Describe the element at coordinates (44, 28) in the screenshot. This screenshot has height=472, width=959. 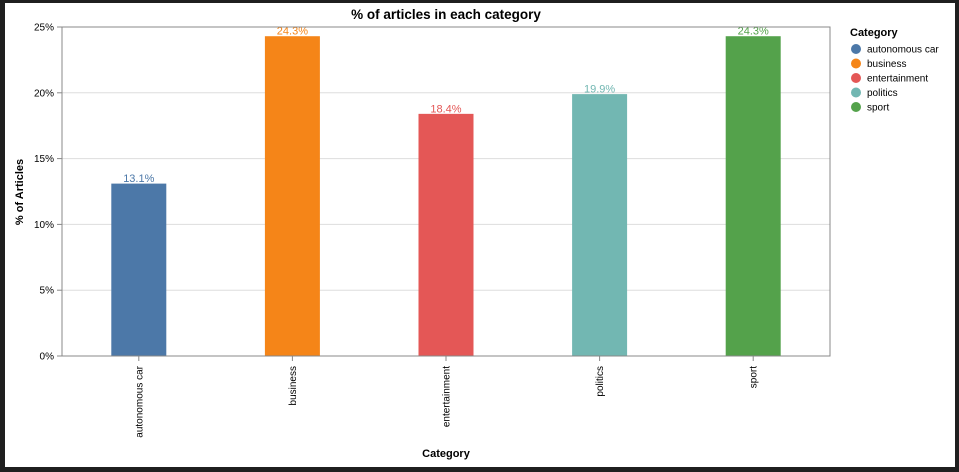
I see `y-tick-label: 25%` at that location.